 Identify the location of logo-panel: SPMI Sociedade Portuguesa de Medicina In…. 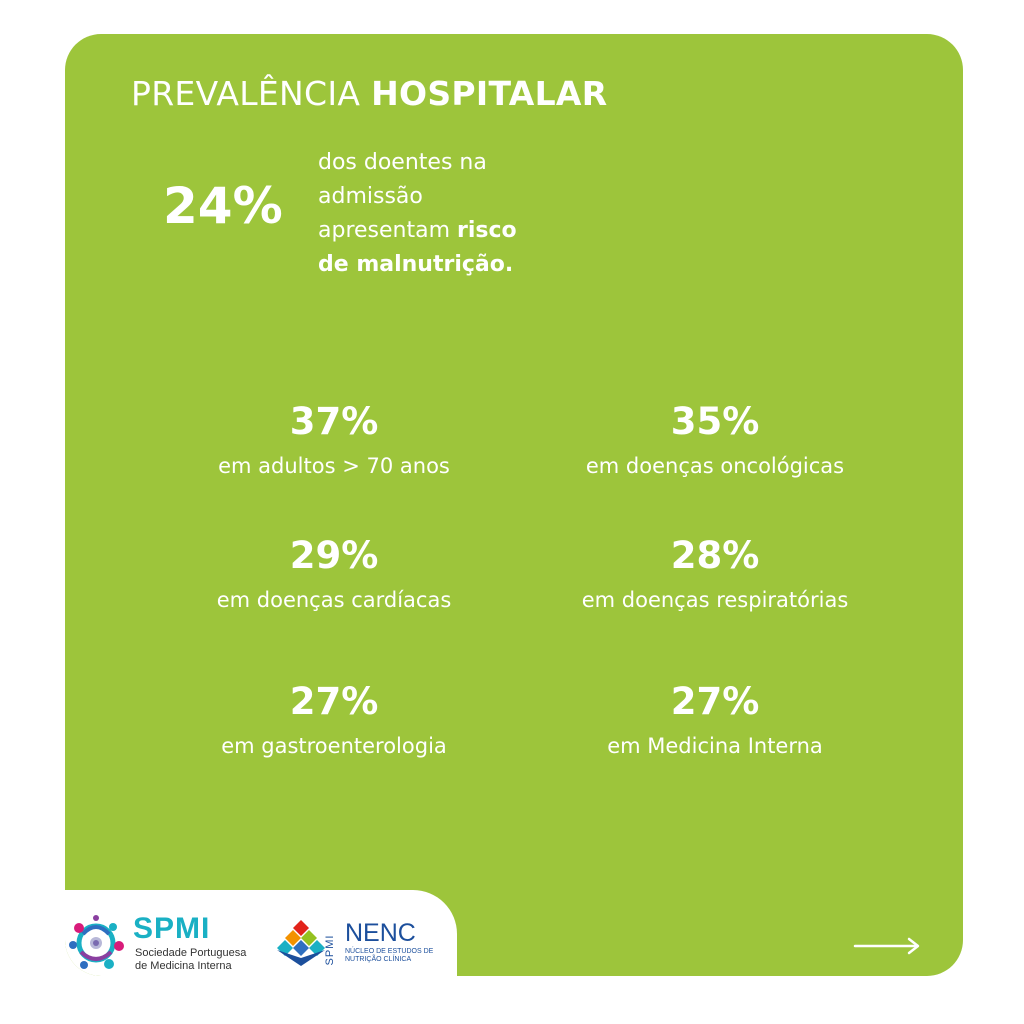
(261, 933).